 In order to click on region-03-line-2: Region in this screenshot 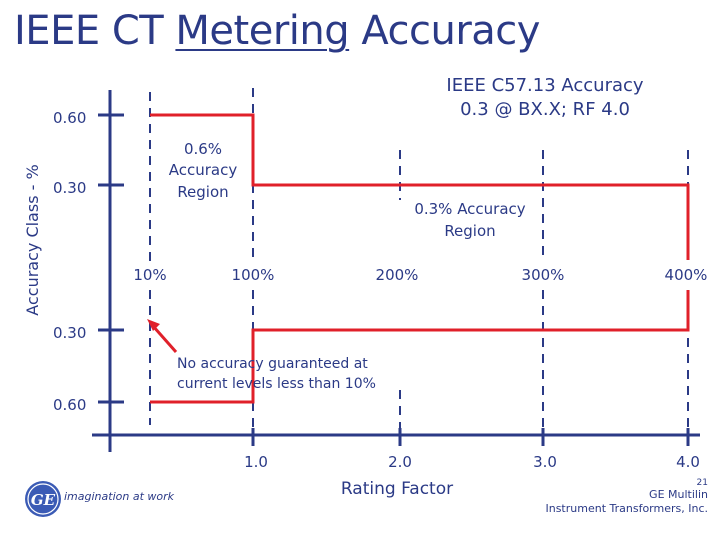, I will do `click(469, 231)`.